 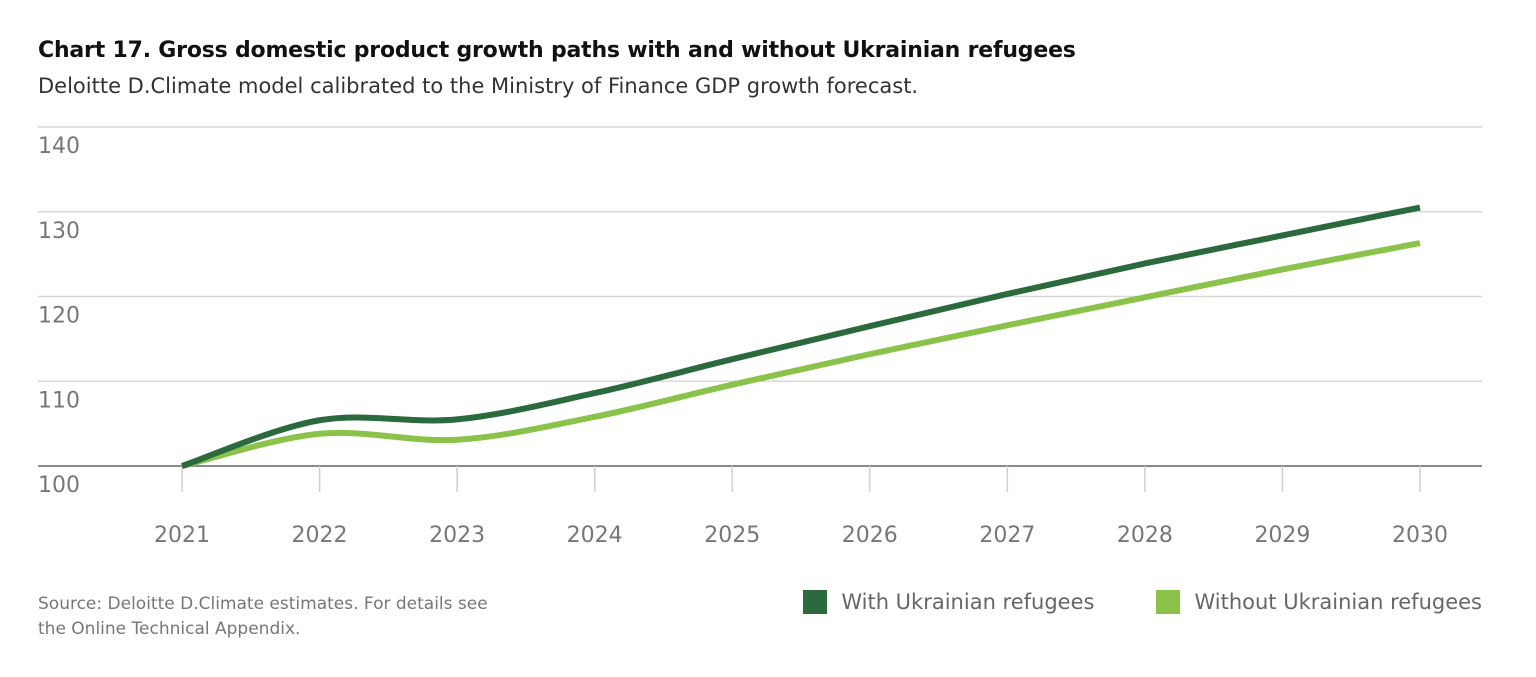 I want to click on x-tick-label-2024: 2024, so click(x=595, y=535).